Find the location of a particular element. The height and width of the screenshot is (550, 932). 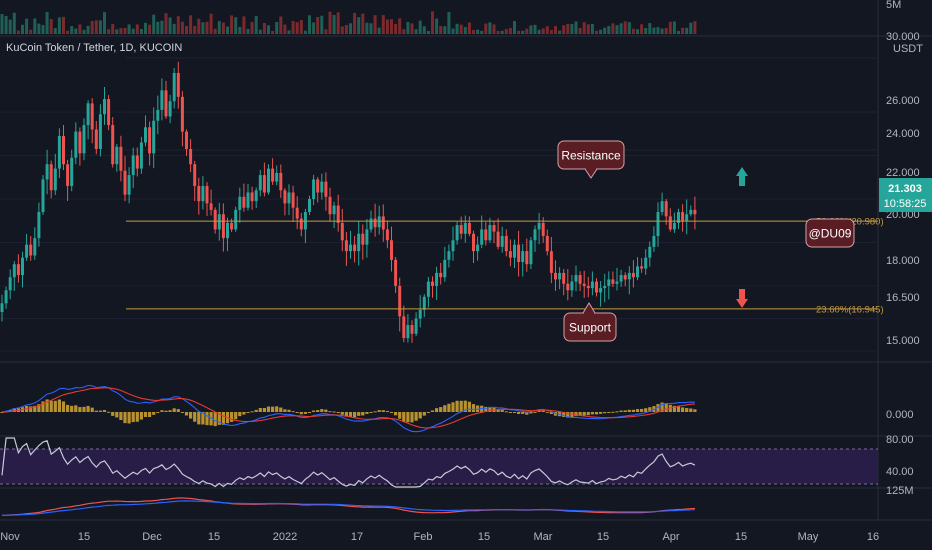

resistance-label: Resistance is located at coordinates (591, 156).